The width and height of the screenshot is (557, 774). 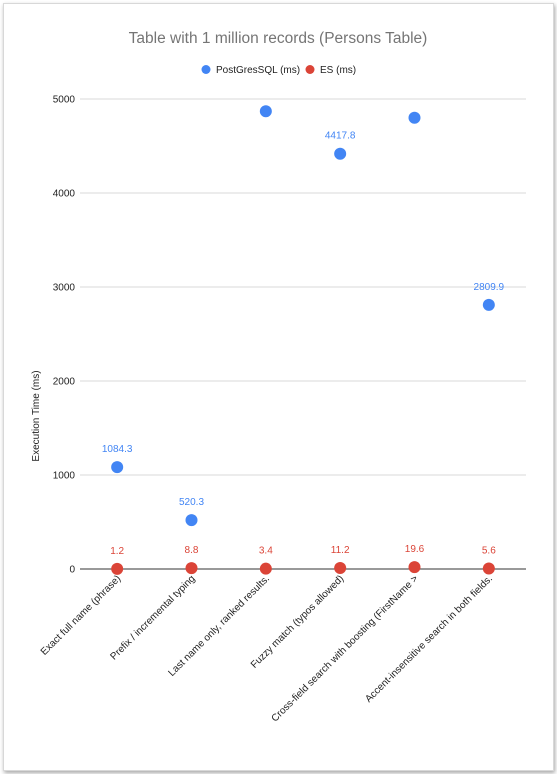 I want to click on y-tick-label: 3000, so click(x=64, y=288).